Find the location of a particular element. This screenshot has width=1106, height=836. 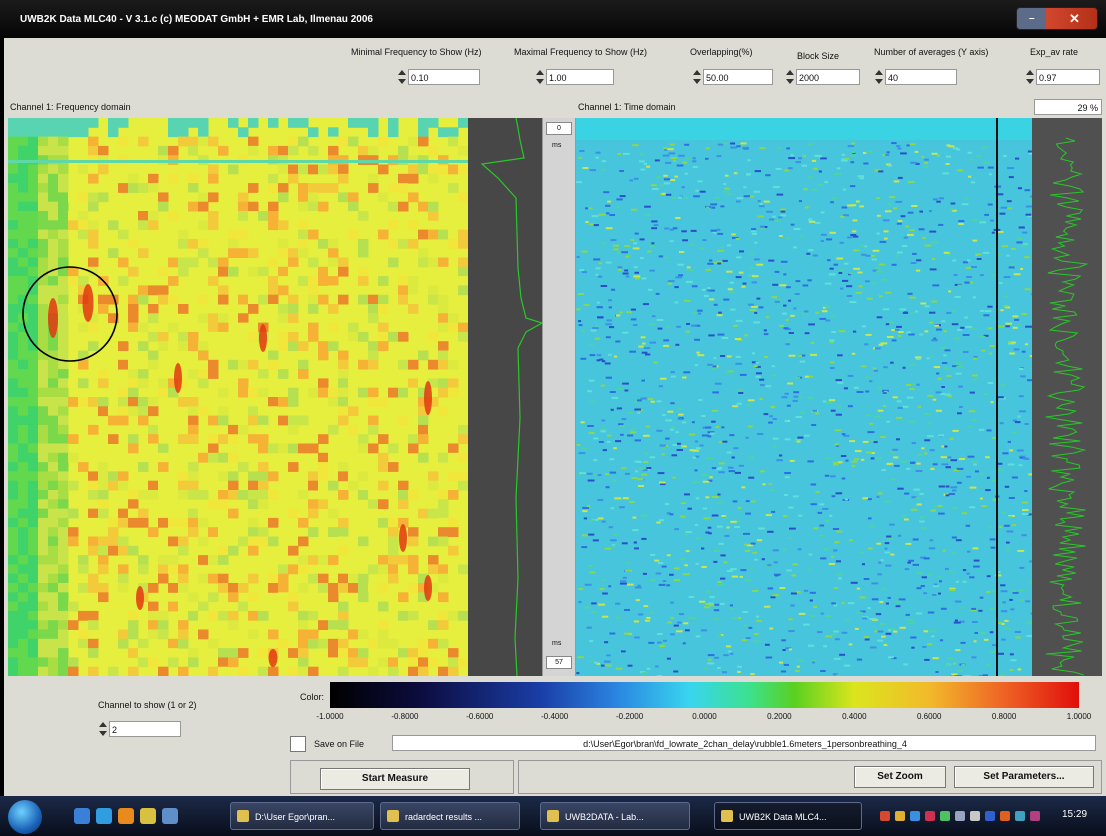

averages-input: 40 is located at coordinates (921, 77).